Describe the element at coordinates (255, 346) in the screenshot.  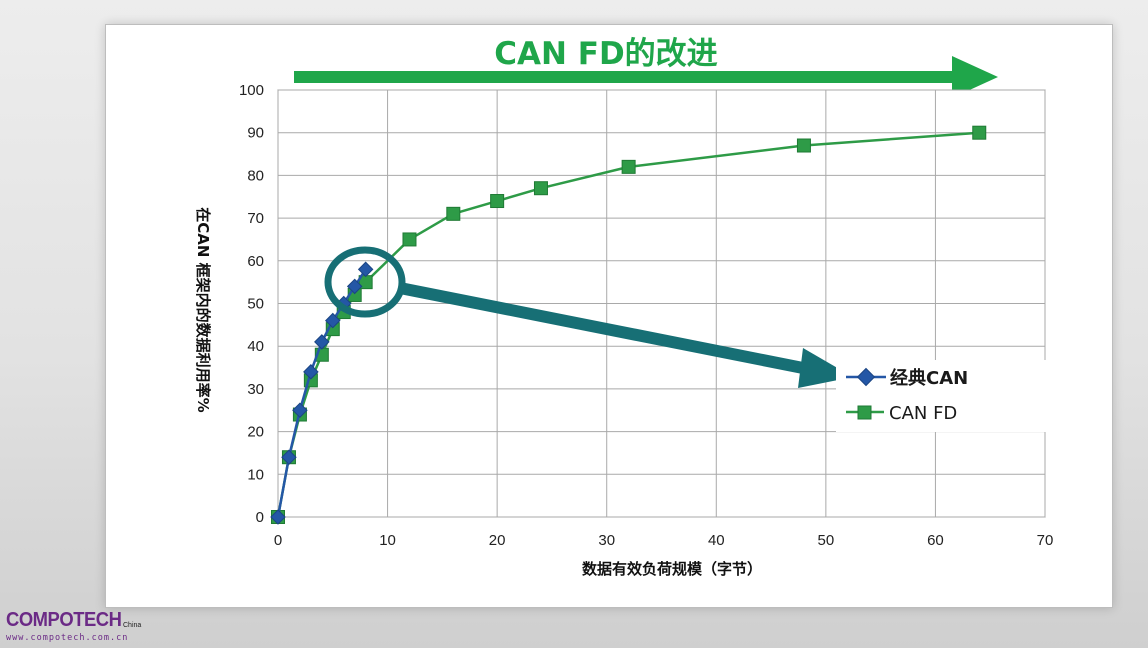
I see `y-tick-label: 40` at that location.